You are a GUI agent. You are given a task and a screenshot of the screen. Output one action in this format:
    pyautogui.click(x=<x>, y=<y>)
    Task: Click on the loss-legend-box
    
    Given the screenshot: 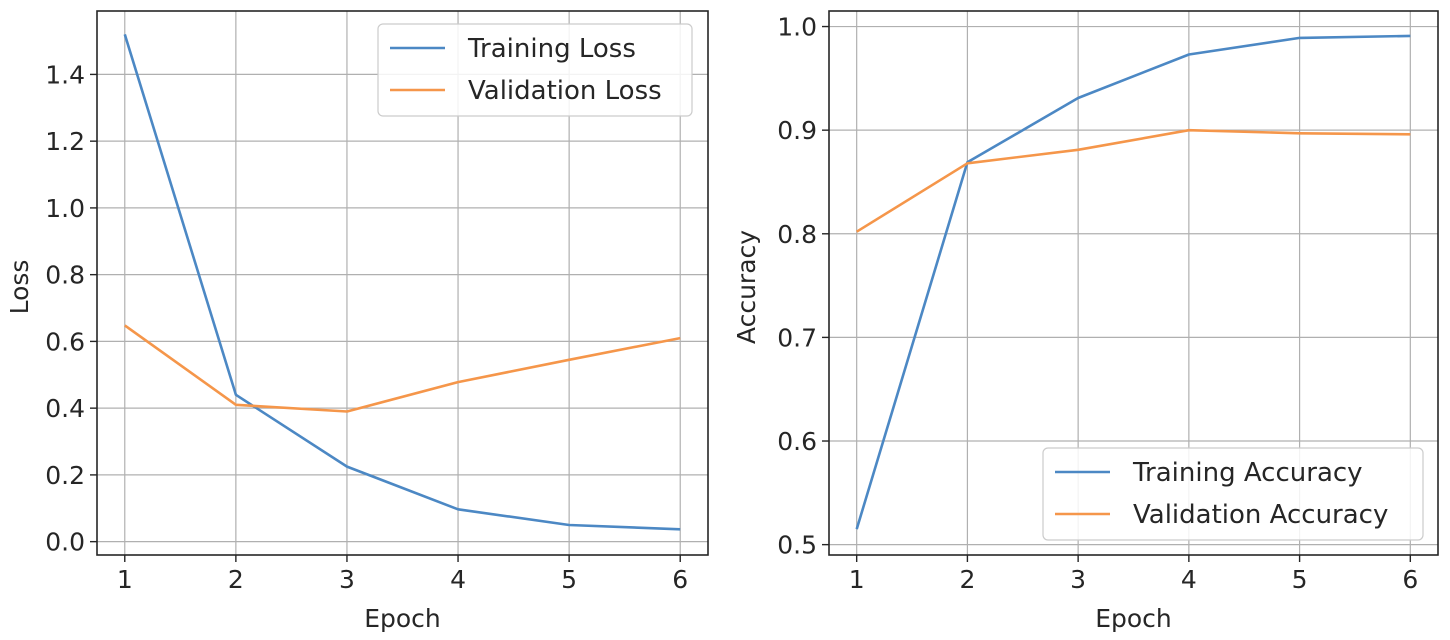 What is the action you would take?
    pyautogui.click(x=535, y=70)
    